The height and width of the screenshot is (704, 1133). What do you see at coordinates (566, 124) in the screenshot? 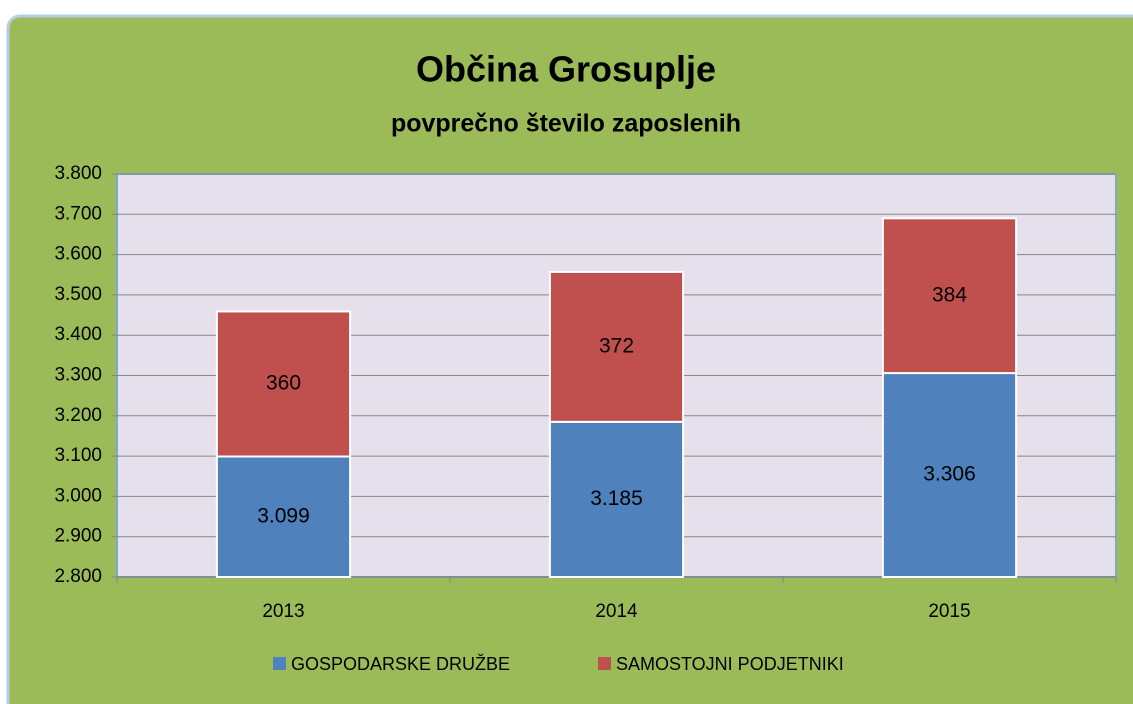
I see `chart-subtitle: povprečno število zaposlenih` at bounding box center [566, 124].